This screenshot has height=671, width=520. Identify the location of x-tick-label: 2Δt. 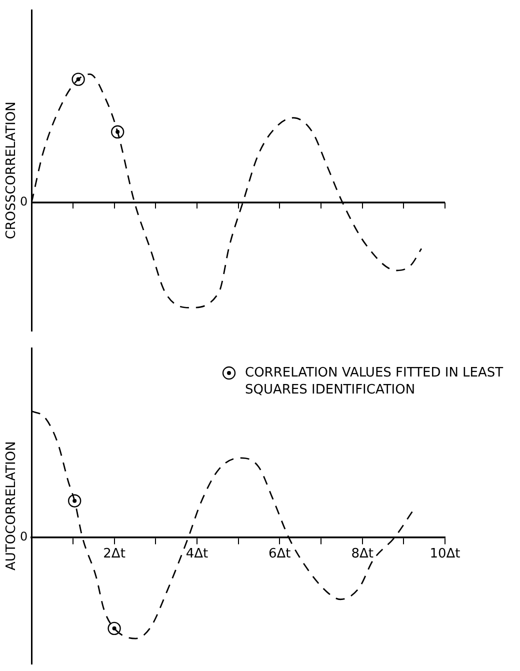
(114, 554).